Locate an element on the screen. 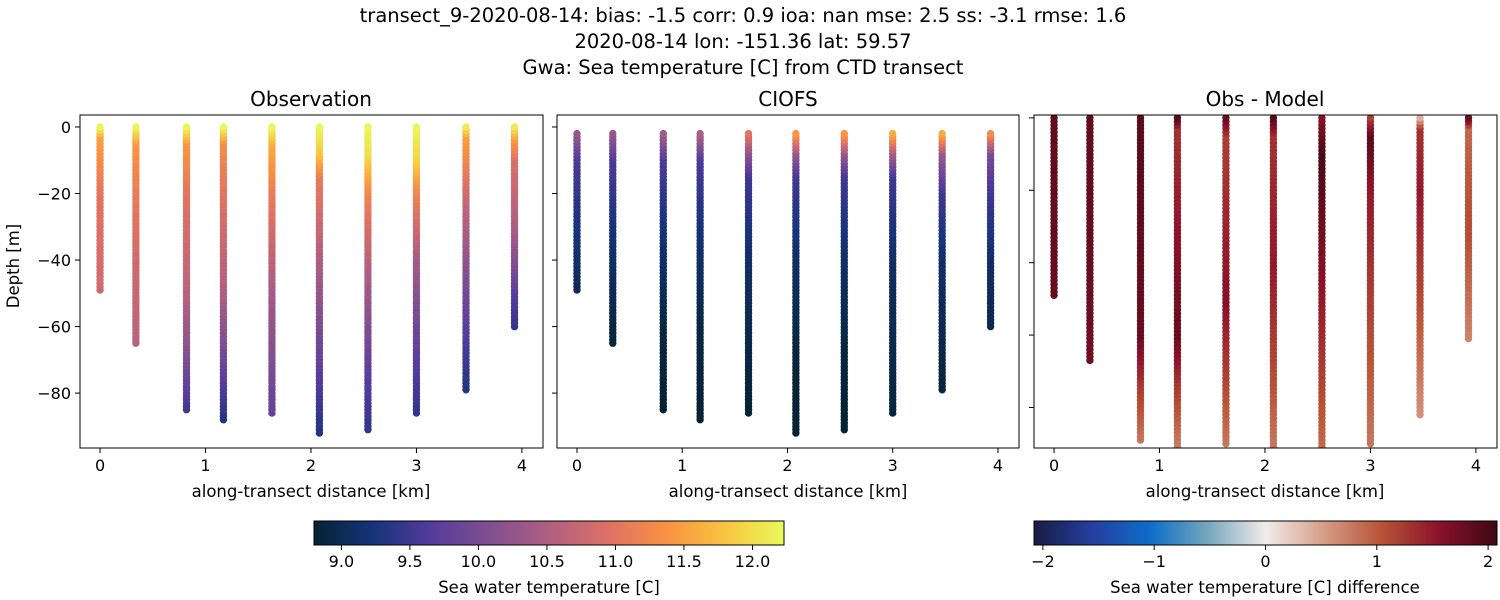 Image resolution: width=1500 pixels, height=600 pixels. colorbar-tick-label: 0 is located at coordinates (1265, 561).